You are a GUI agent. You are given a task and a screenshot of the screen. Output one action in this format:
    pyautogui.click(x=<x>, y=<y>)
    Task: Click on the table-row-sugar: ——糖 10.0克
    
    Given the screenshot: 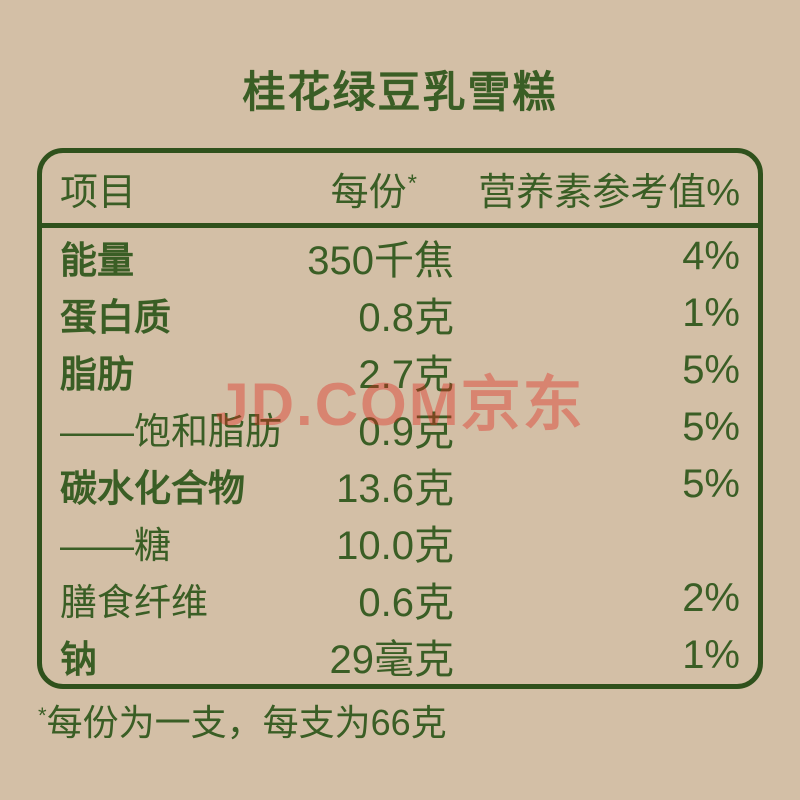 What is the action you would take?
    pyautogui.click(x=400, y=541)
    